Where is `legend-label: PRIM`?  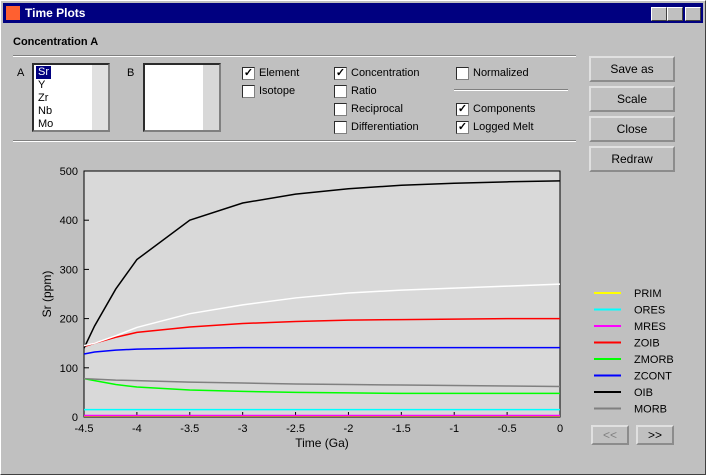
legend-label: PRIM is located at coordinates (648, 294).